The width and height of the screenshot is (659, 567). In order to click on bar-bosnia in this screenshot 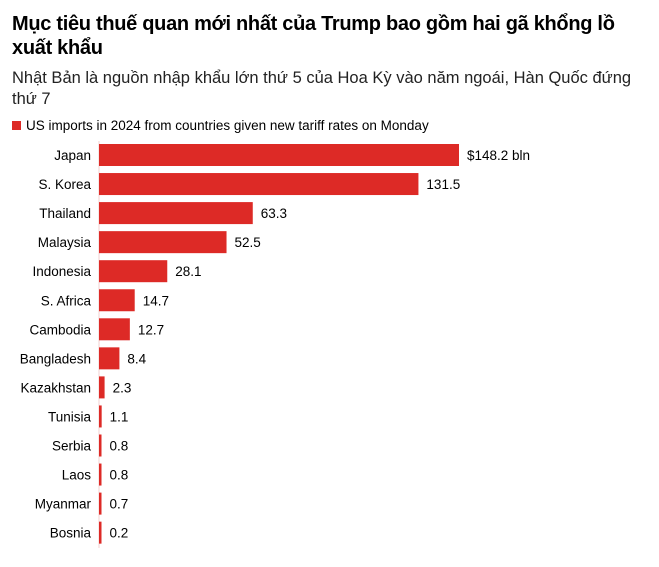, I will do `click(100, 532)`.